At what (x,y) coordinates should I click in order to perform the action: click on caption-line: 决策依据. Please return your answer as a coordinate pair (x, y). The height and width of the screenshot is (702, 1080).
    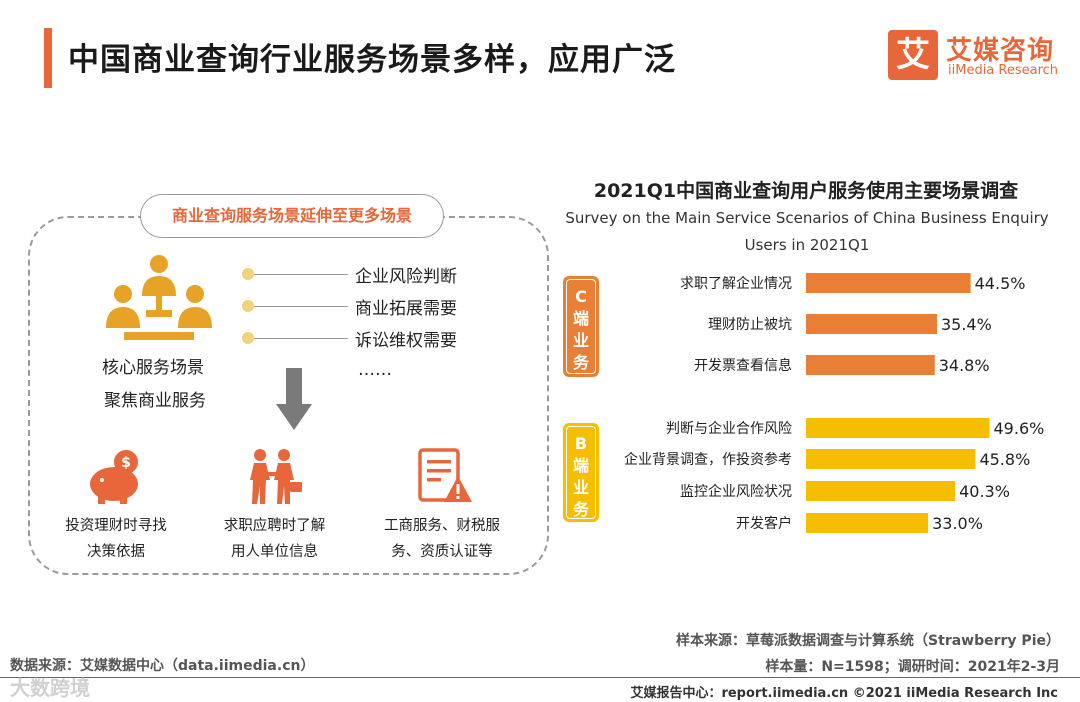
    Looking at the image, I should click on (116, 552).